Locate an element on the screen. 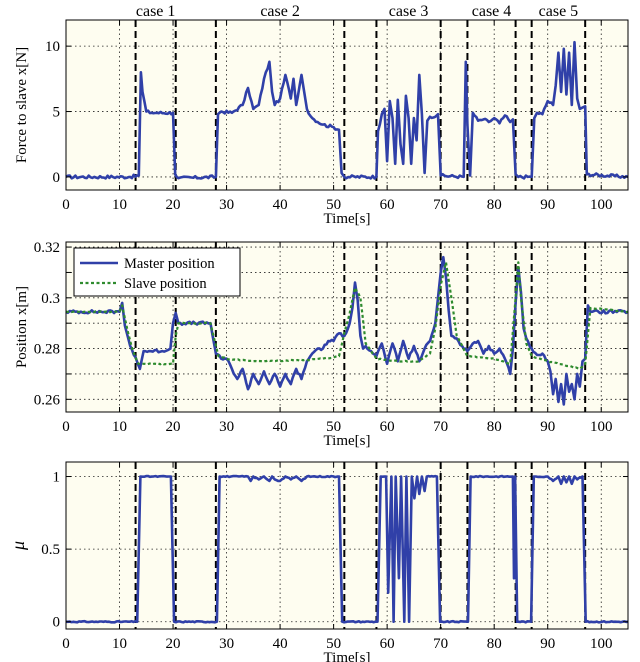  case-label-1: case 1 is located at coordinates (156, 11).